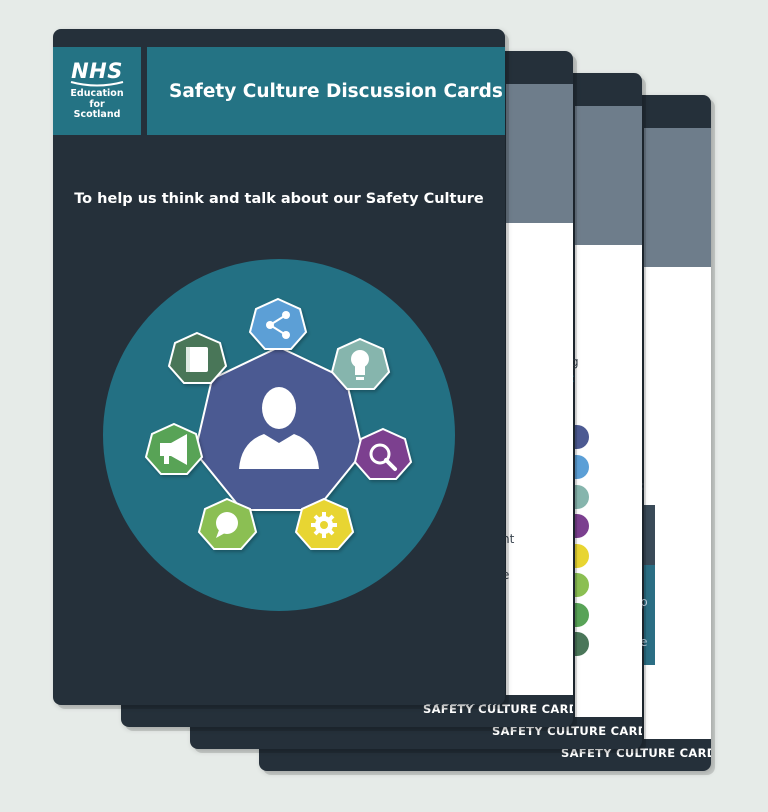 The width and height of the screenshot is (768, 812). I want to click on card-title-text: Safety Culture Discussion Cards, so click(336, 91).